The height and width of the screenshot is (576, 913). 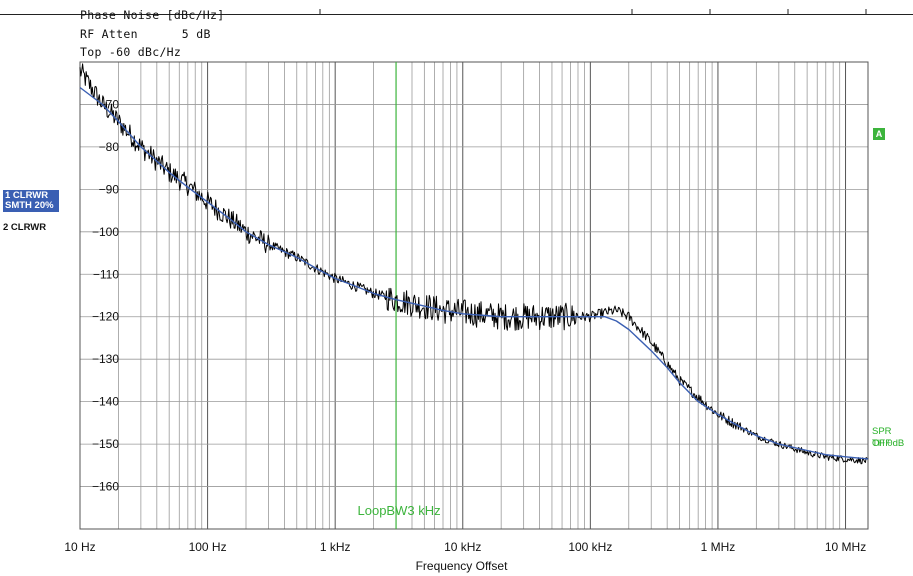 What do you see at coordinates (109, 34) in the screenshot?
I see `rf-atten-label: RF Atten` at bounding box center [109, 34].